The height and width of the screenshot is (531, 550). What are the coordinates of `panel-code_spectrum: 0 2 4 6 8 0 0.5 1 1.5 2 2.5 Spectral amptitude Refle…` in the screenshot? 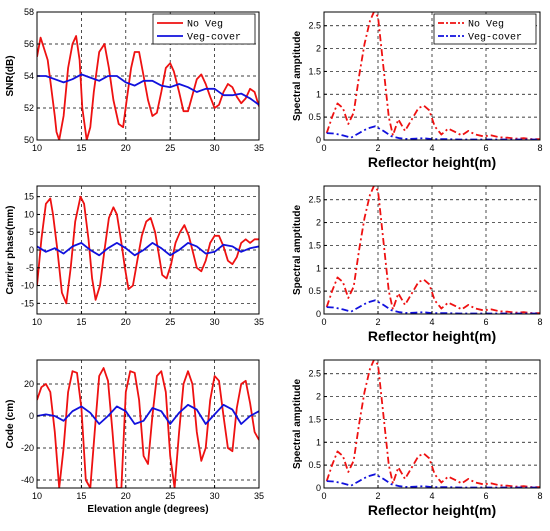 It's located at (417, 438).